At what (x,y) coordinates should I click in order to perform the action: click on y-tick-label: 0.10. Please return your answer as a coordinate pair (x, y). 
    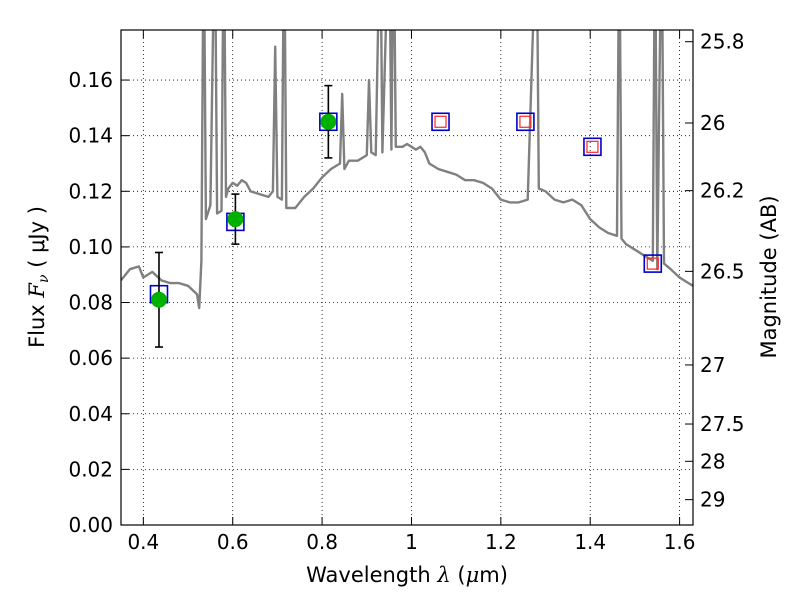
    Looking at the image, I should click on (90, 247).